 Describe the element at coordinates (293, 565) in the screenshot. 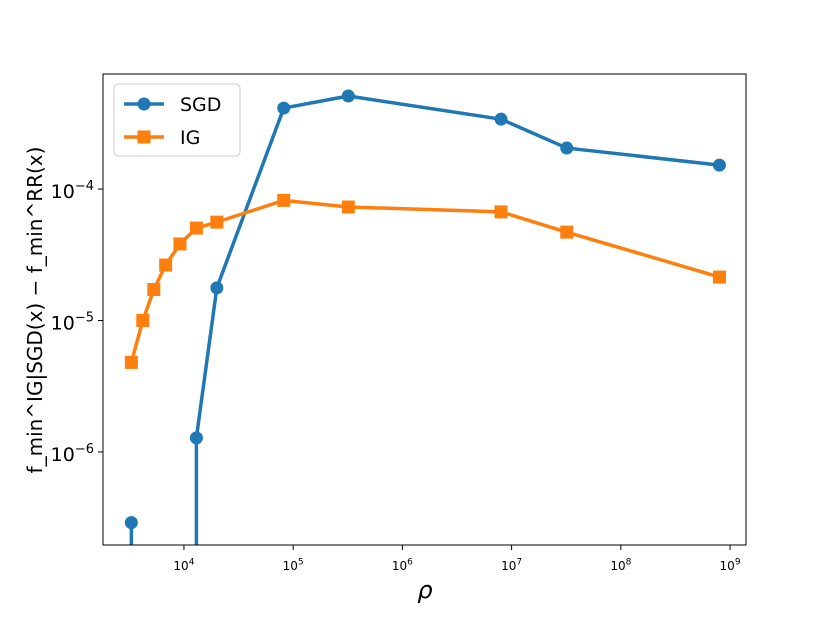

I see `x-tick-label: 105` at that location.